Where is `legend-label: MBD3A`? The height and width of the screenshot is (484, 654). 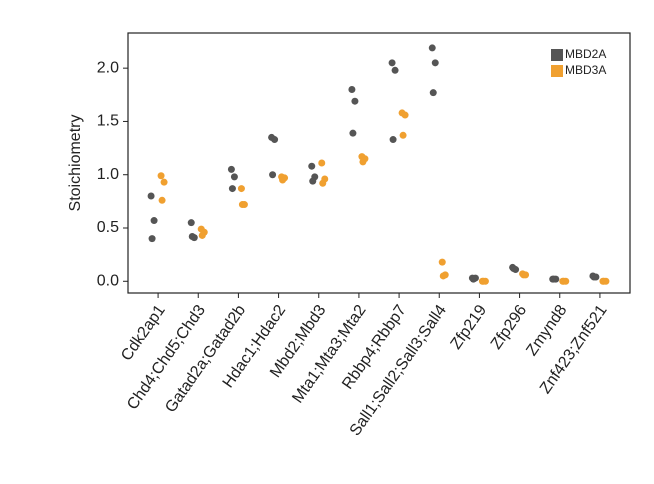
legend-label: MBD3A is located at coordinates (585, 70).